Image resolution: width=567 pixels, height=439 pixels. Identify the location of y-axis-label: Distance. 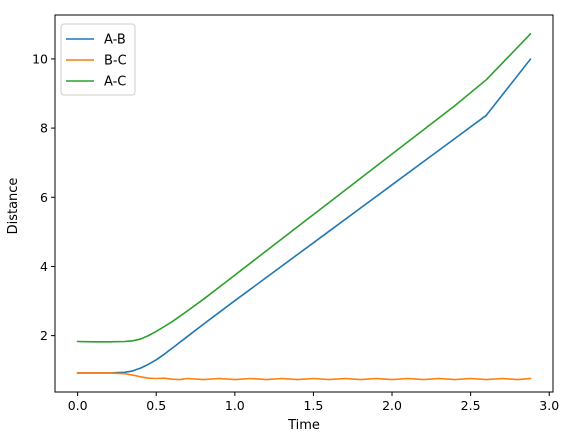
(13, 206).